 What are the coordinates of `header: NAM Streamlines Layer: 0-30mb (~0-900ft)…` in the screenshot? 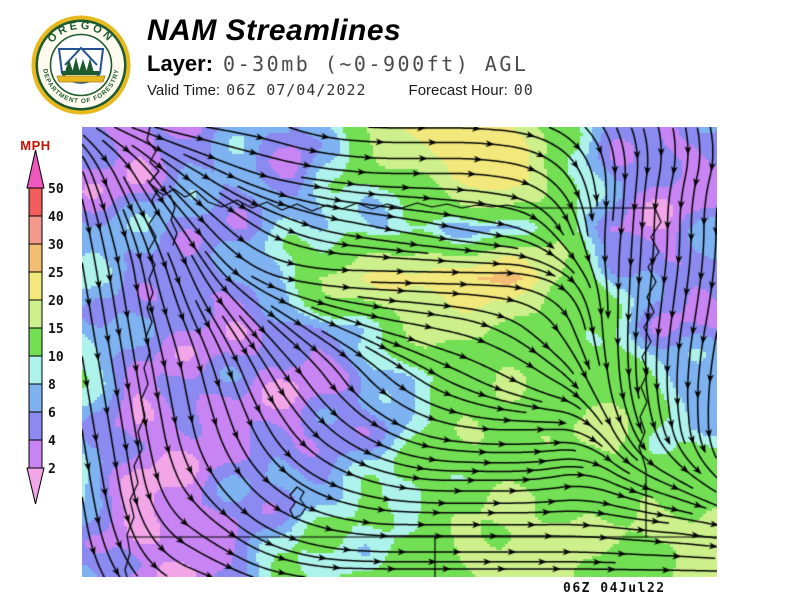 It's located at (340, 56).